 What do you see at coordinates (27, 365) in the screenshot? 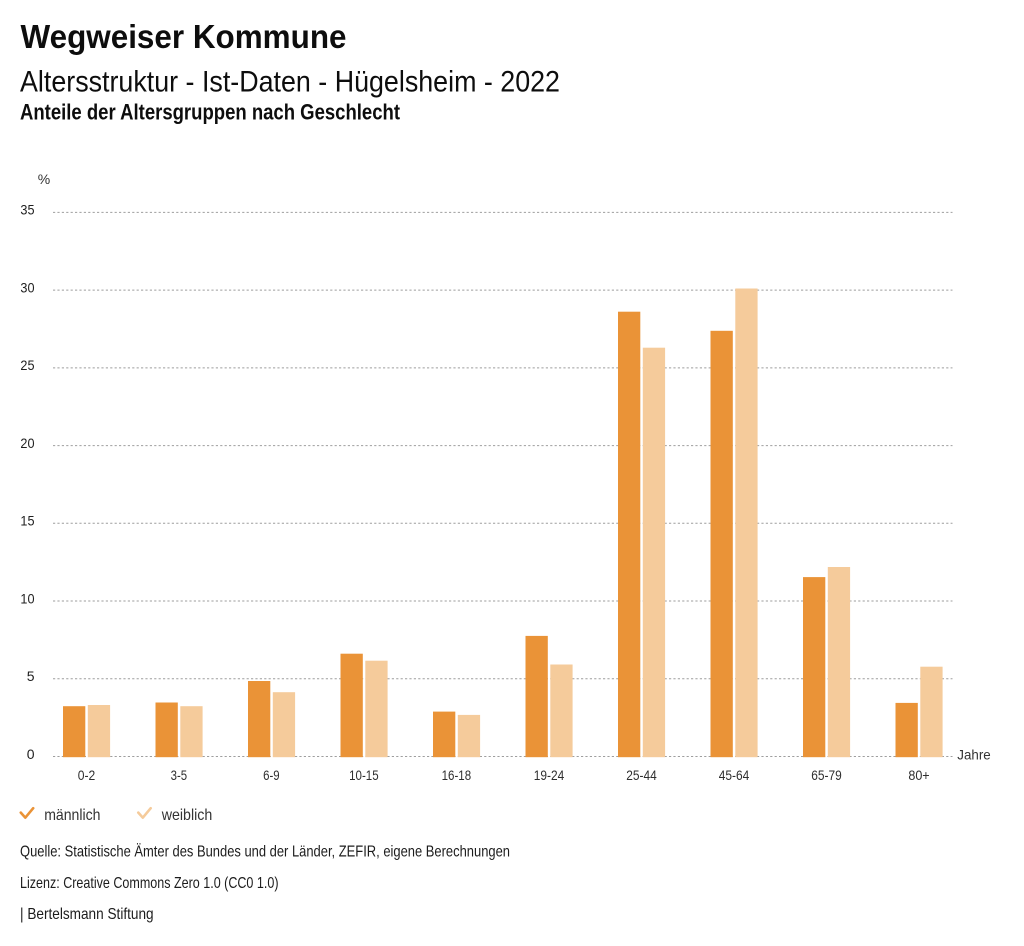
I see `svg-text: 25` at bounding box center [27, 365].